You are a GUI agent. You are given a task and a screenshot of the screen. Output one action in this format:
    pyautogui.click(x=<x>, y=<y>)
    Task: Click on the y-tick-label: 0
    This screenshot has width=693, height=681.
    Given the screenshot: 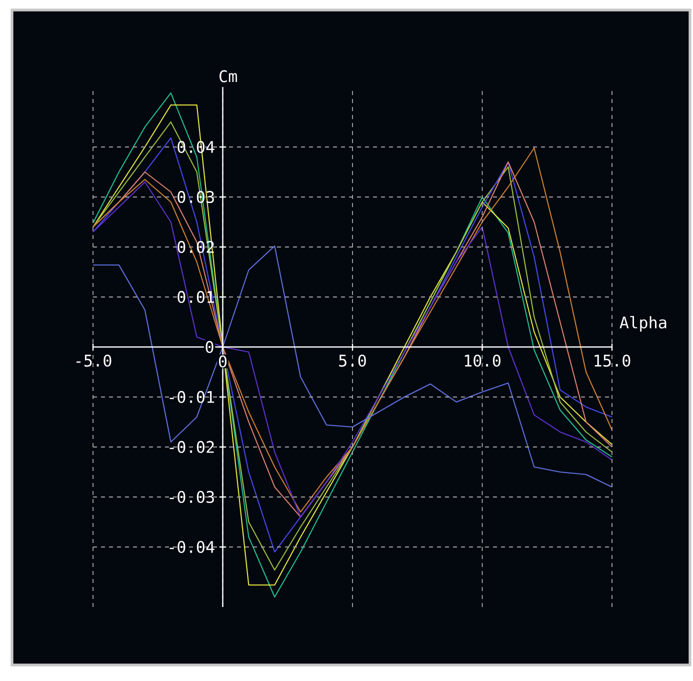 What is the action you would take?
    pyautogui.click(x=210, y=347)
    